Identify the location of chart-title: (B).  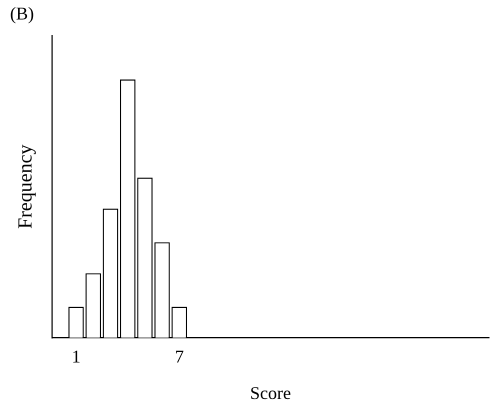
(22, 14).